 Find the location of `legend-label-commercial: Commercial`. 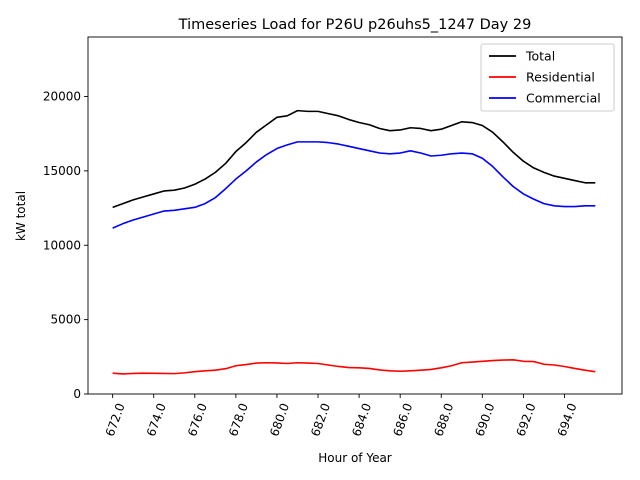

legend-label-commercial: Commercial is located at coordinates (563, 98).